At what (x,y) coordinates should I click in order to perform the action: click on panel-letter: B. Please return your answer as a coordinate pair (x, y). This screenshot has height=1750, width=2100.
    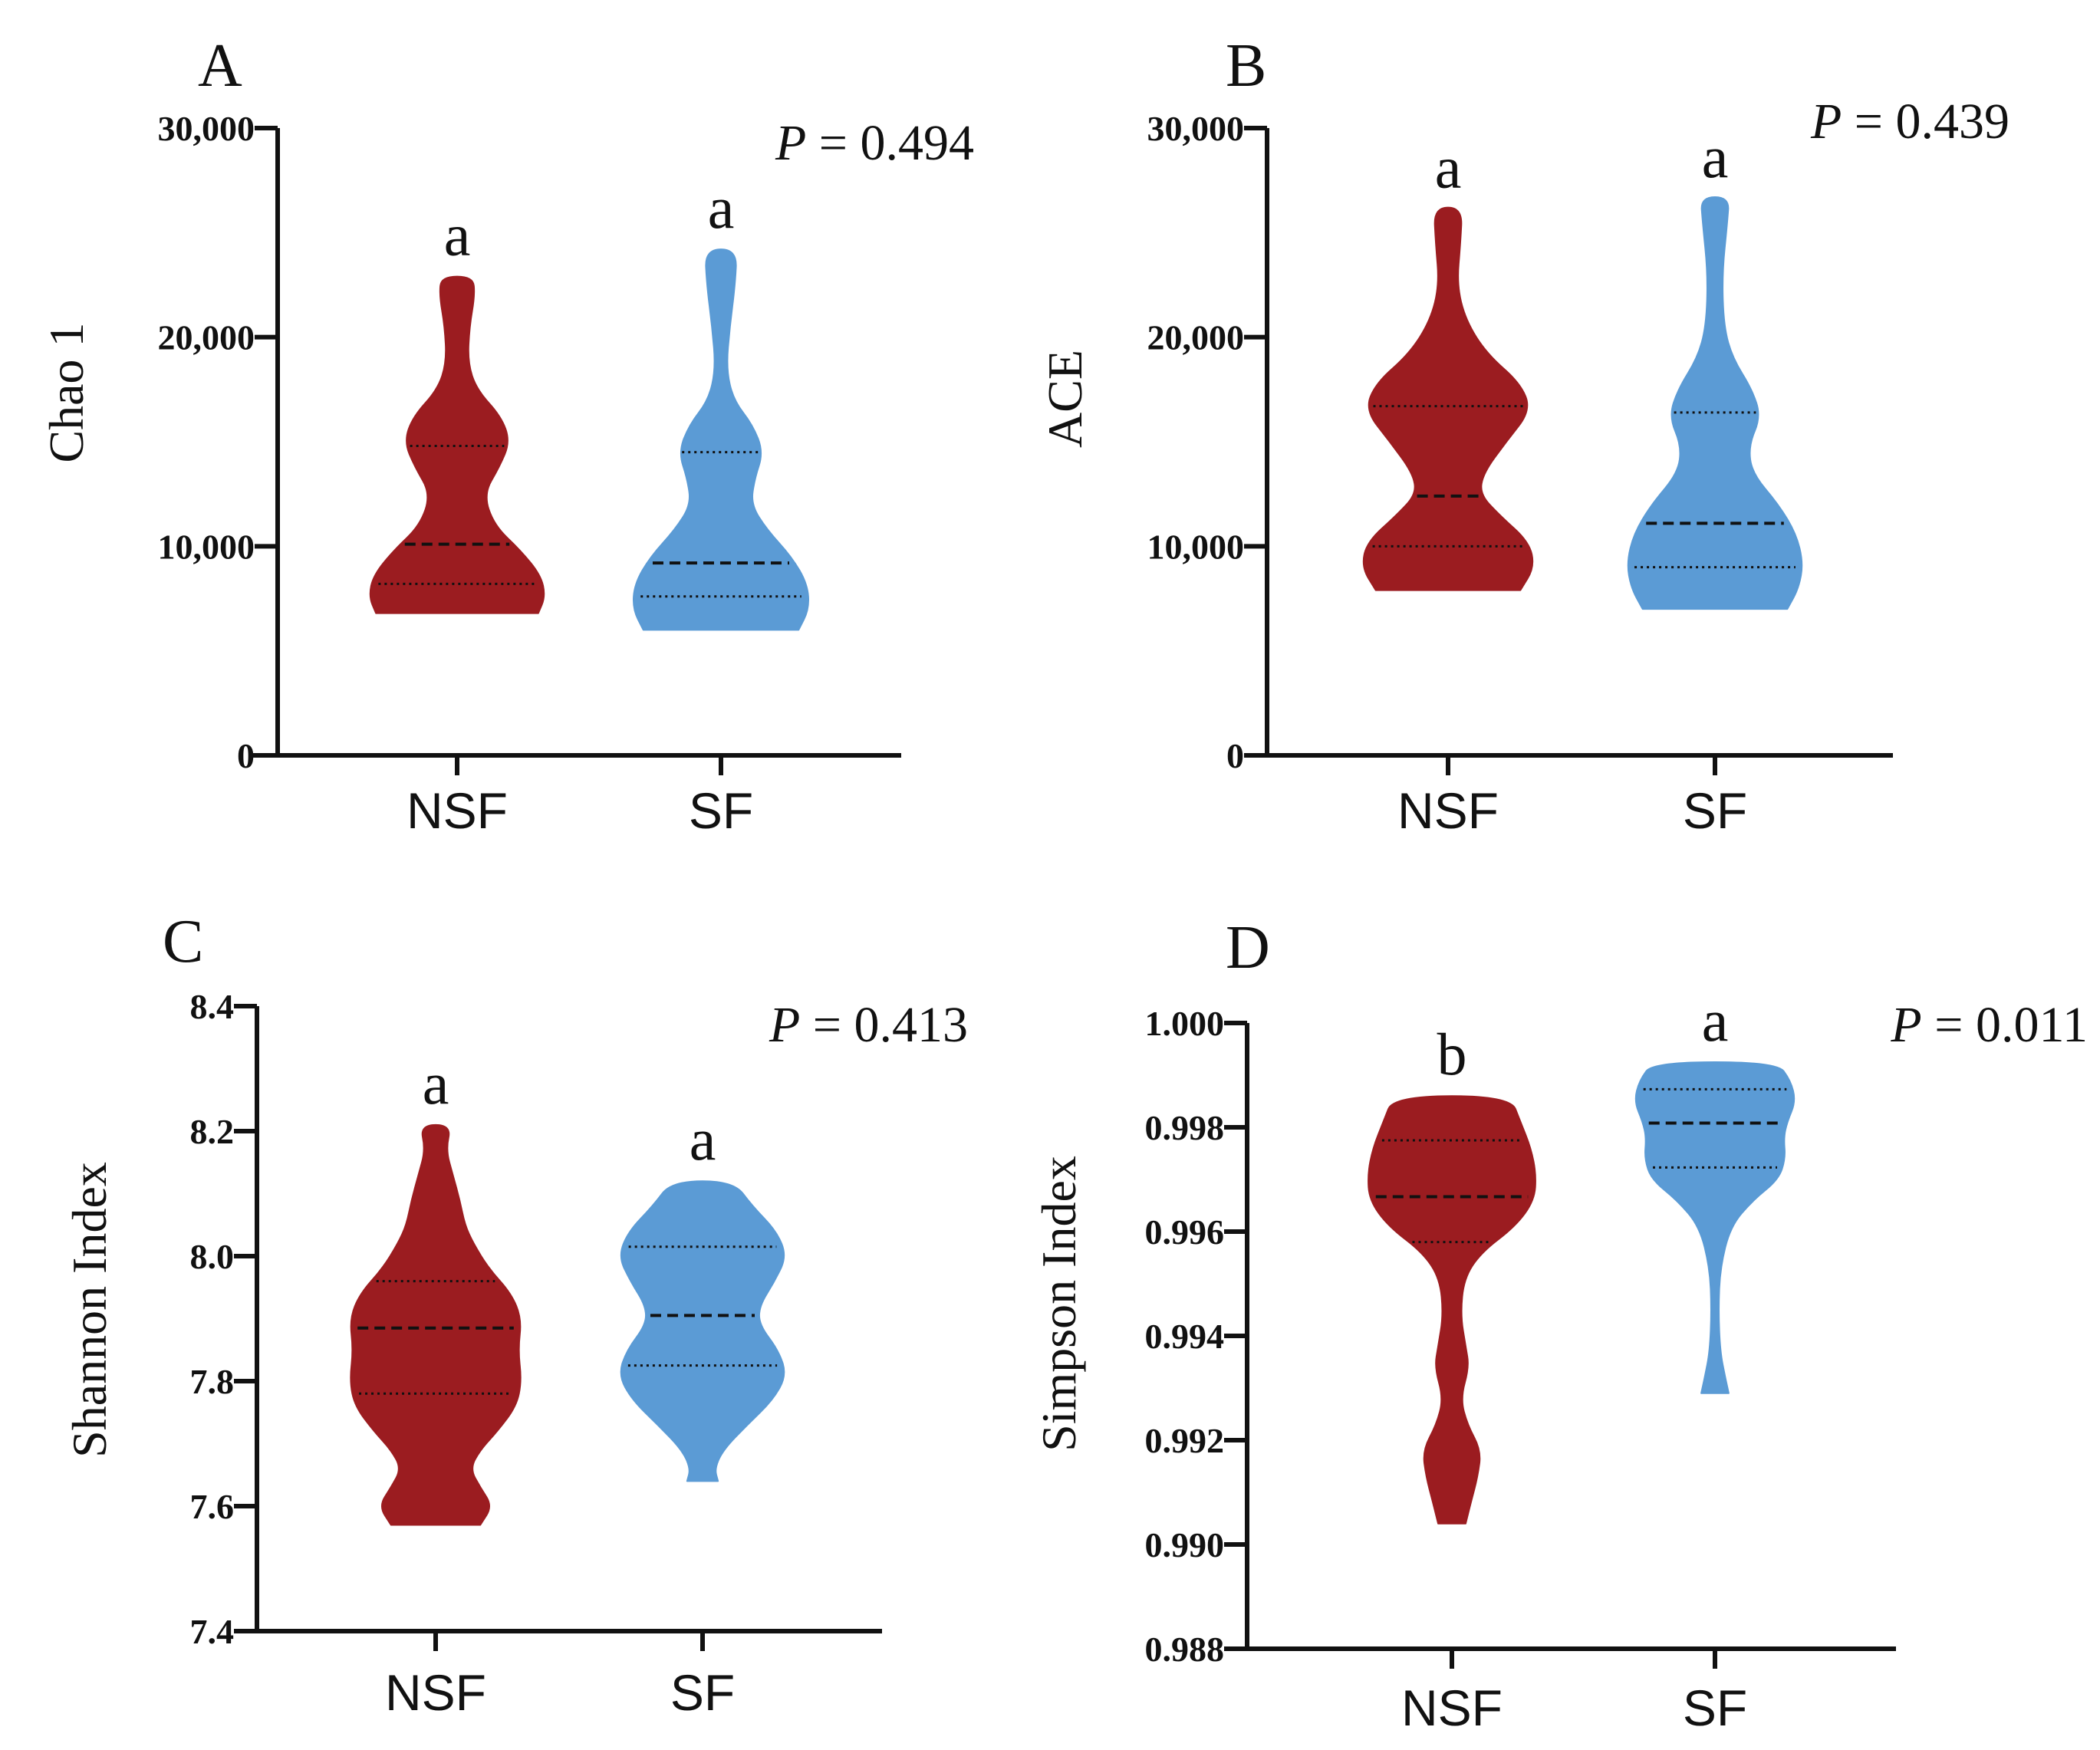
    Looking at the image, I should click on (1246, 66).